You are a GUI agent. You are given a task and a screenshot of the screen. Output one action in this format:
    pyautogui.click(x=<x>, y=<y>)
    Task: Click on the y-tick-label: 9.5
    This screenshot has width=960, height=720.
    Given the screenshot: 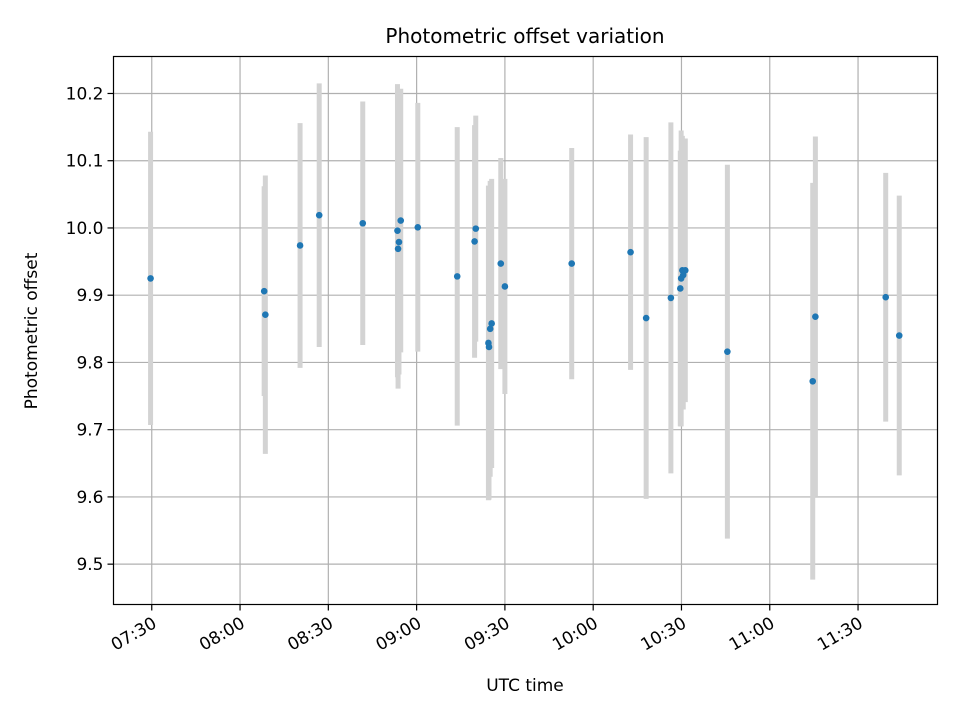 What is the action you would take?
    pyautogui.click(x=89, y=565)
    